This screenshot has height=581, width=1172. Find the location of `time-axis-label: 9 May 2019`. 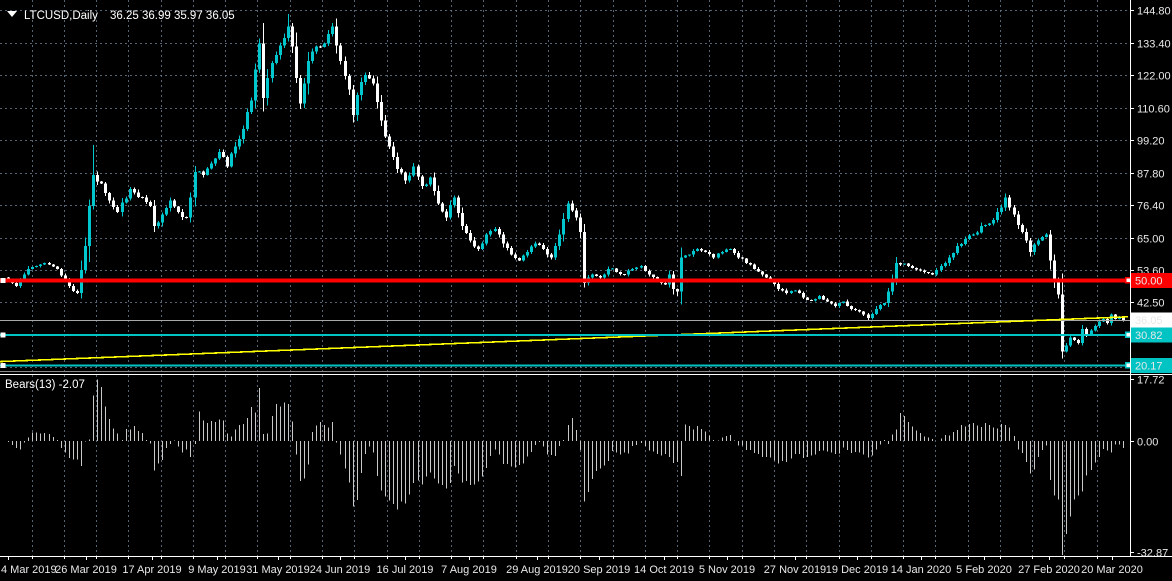

time-axis-label: 9 May 2019 is located at coordinates (216, 570).